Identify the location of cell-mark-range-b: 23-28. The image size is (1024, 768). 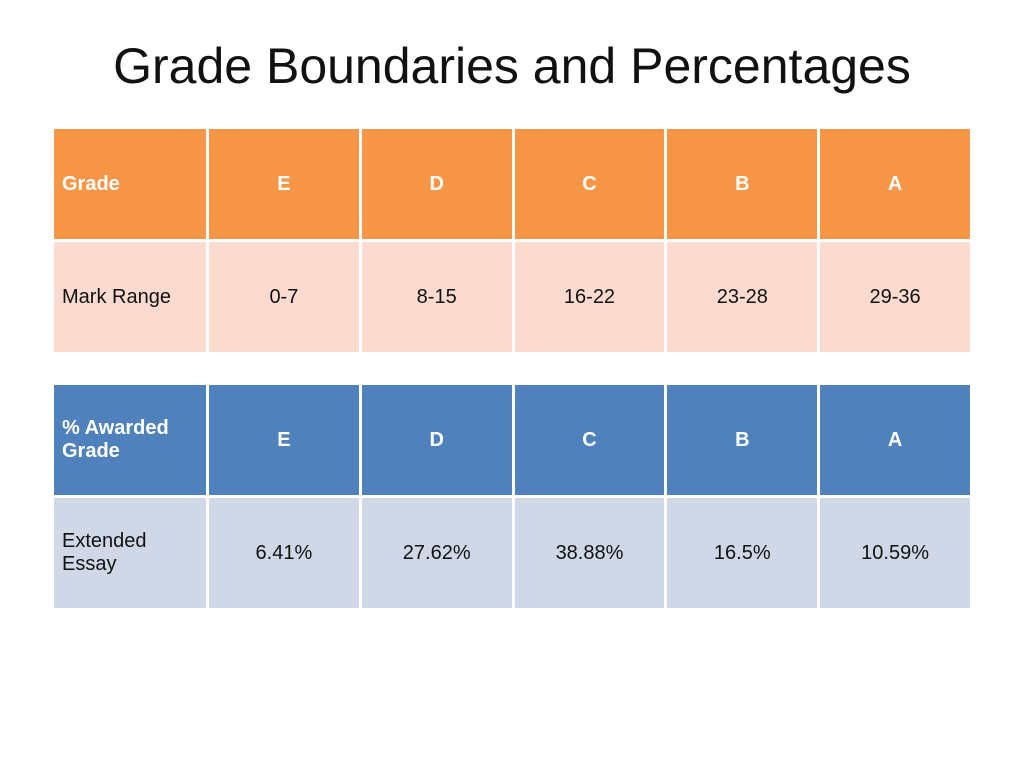
(742, 297).